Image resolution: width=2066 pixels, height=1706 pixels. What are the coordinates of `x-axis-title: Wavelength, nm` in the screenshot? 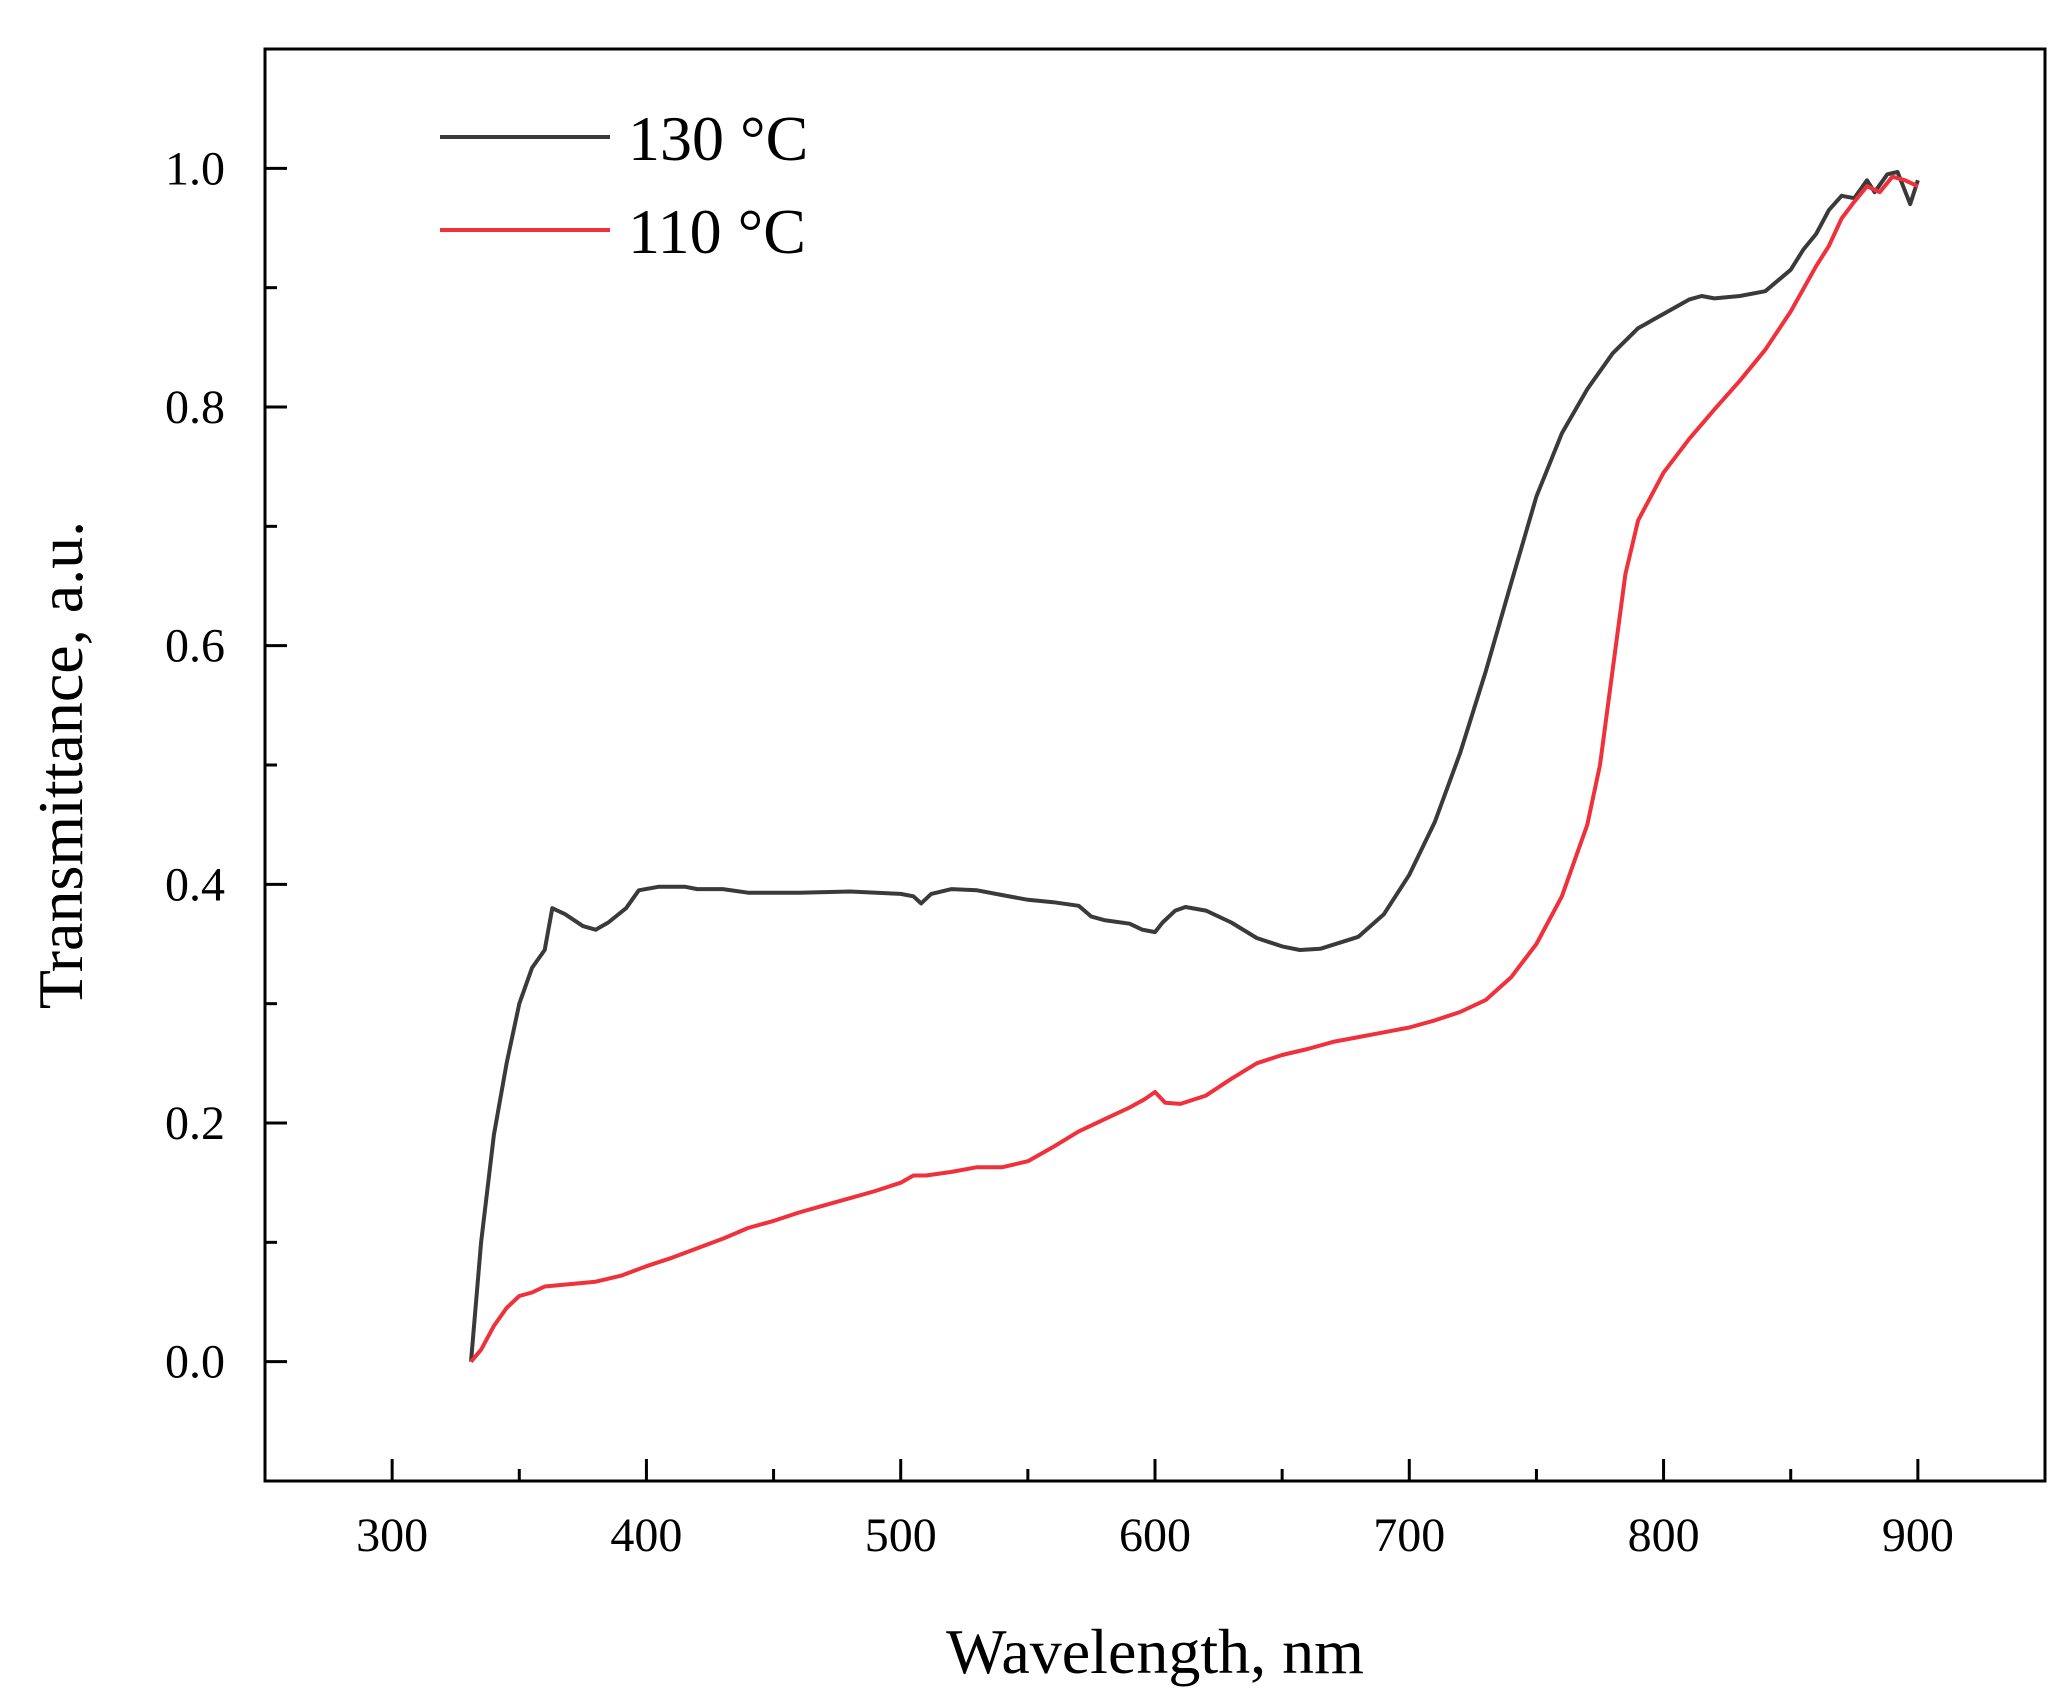 It's located at (1155, 1651).